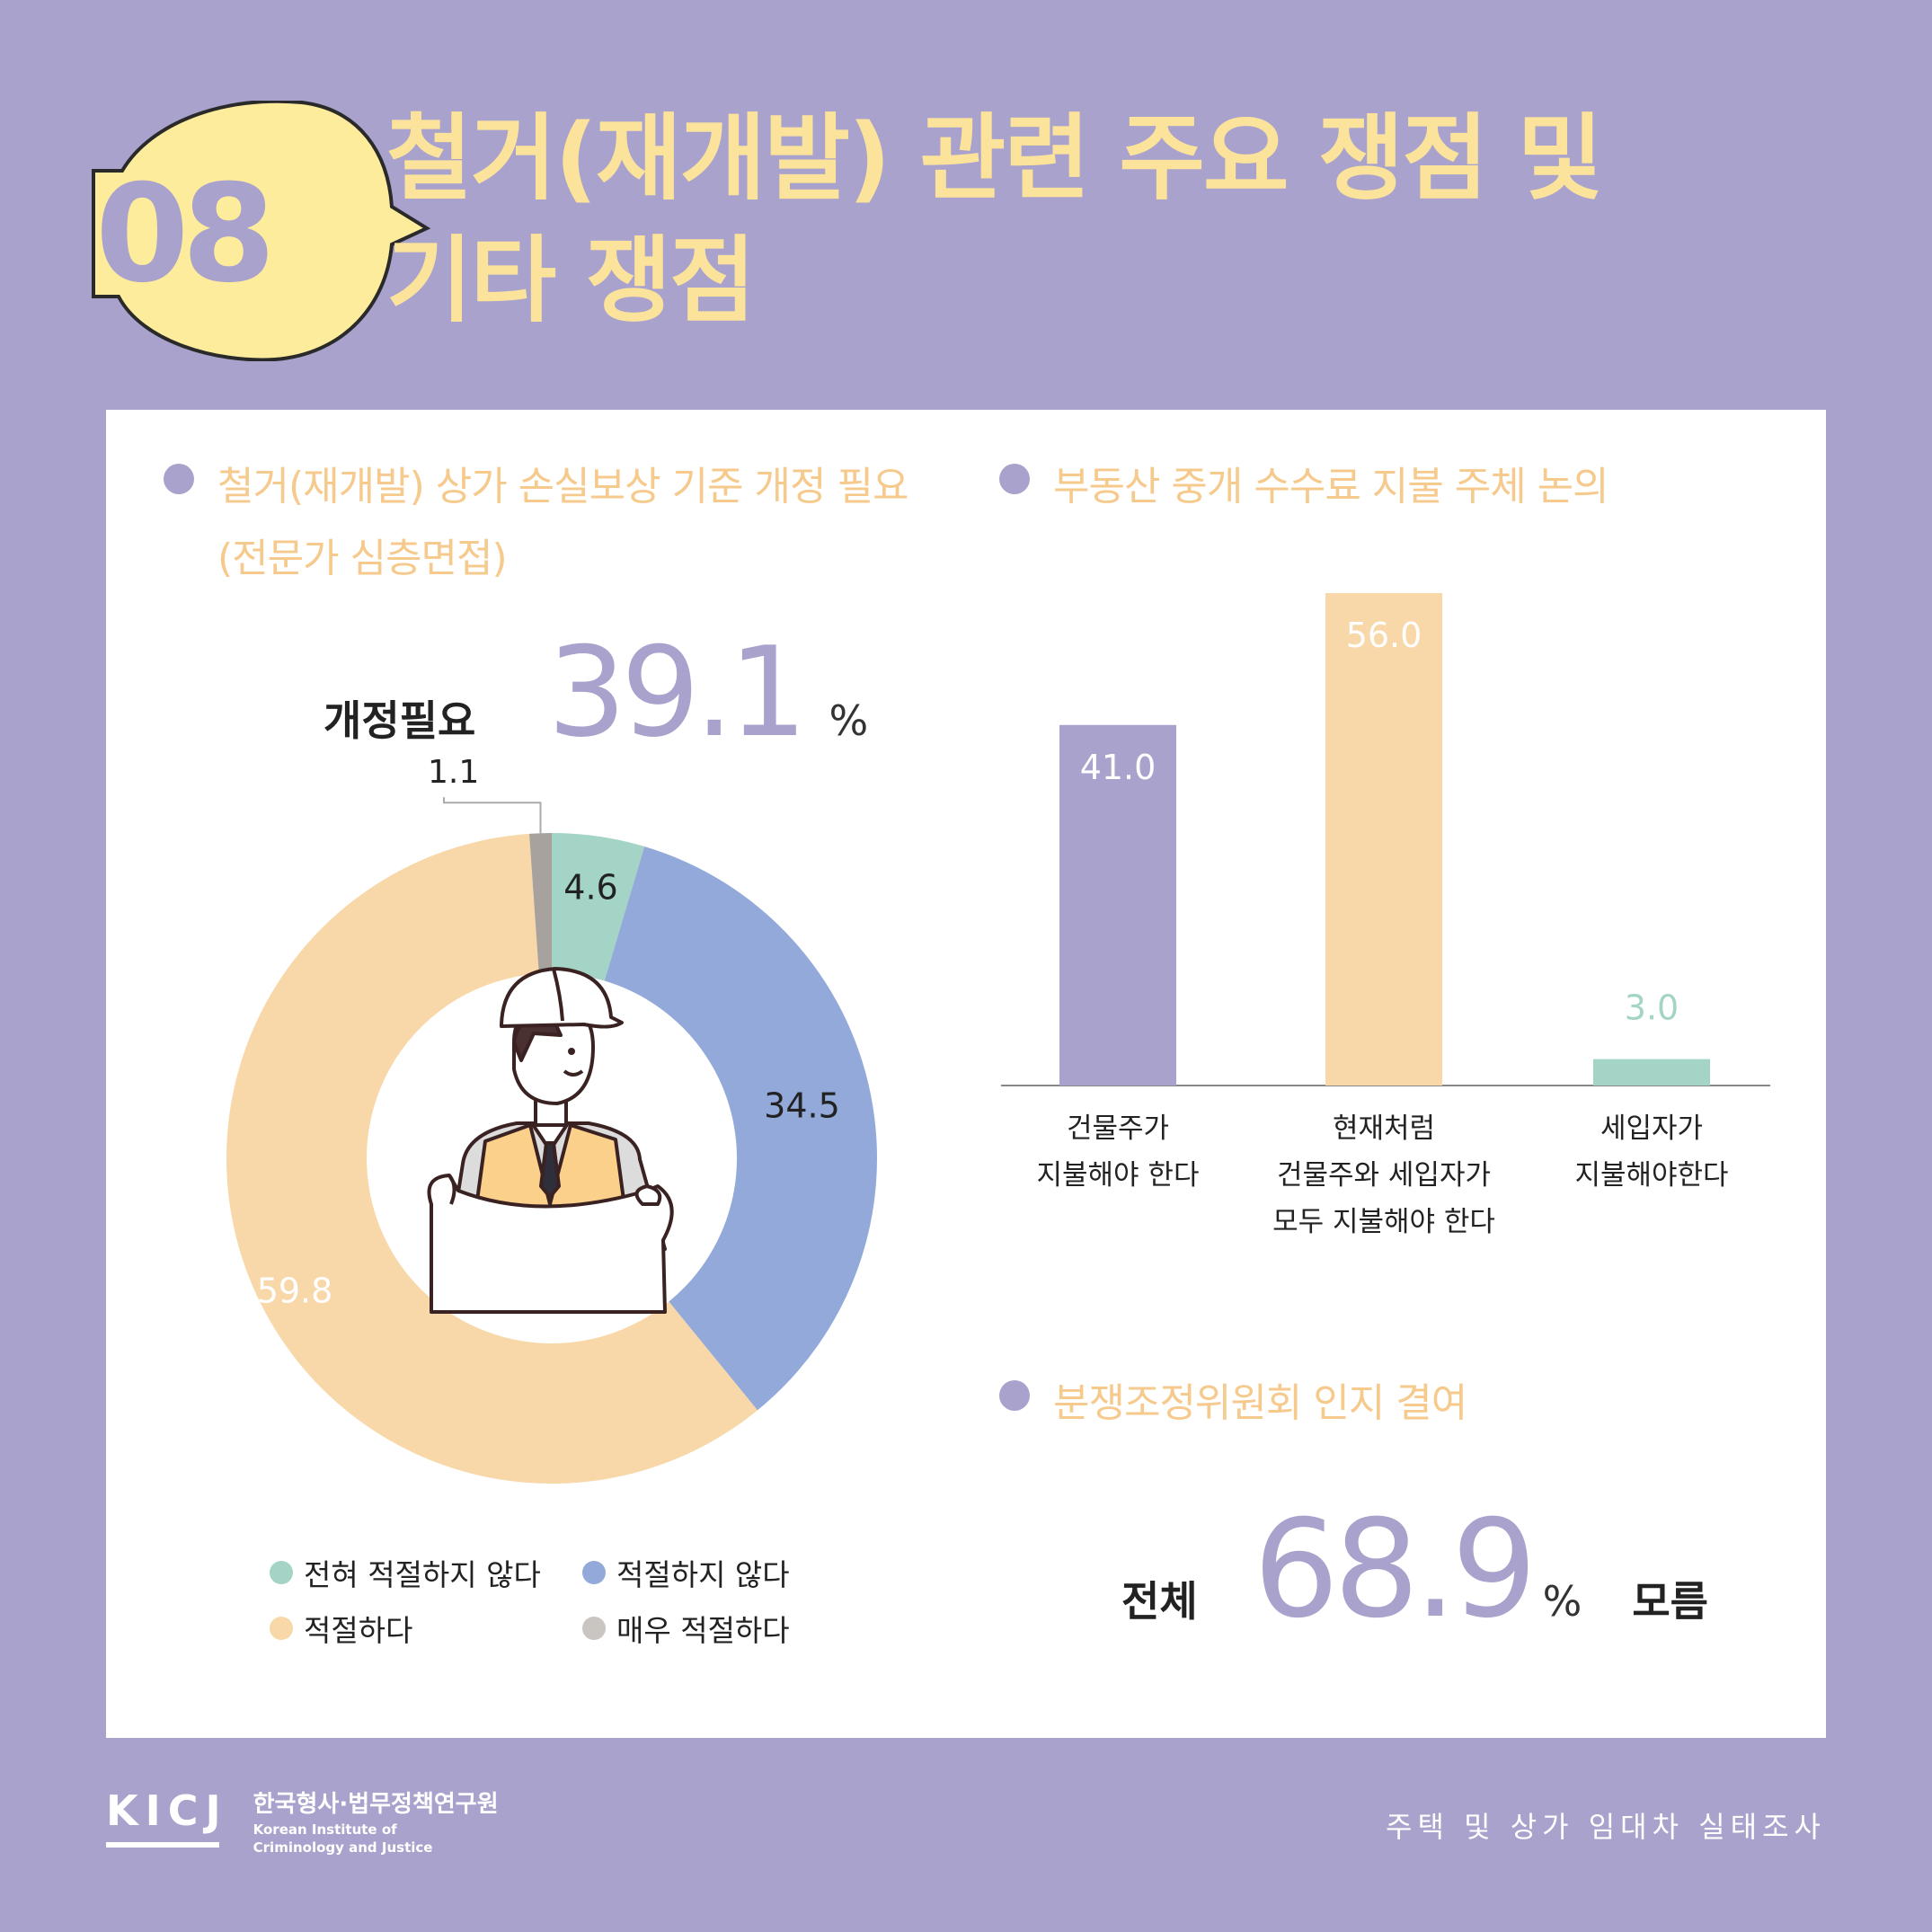 The width and height of the screenshot is (1932, 1932). I want to click on logo-text: KICJ, so click(167, 1810).